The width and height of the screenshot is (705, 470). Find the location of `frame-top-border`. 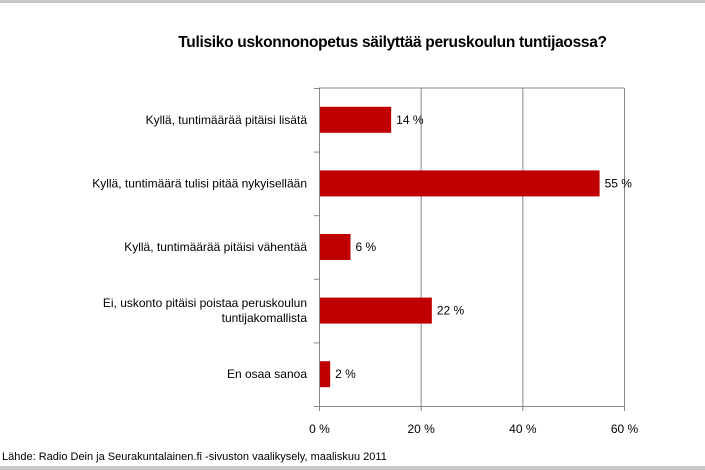

frame-top-border is located at coordinates (352, 1).